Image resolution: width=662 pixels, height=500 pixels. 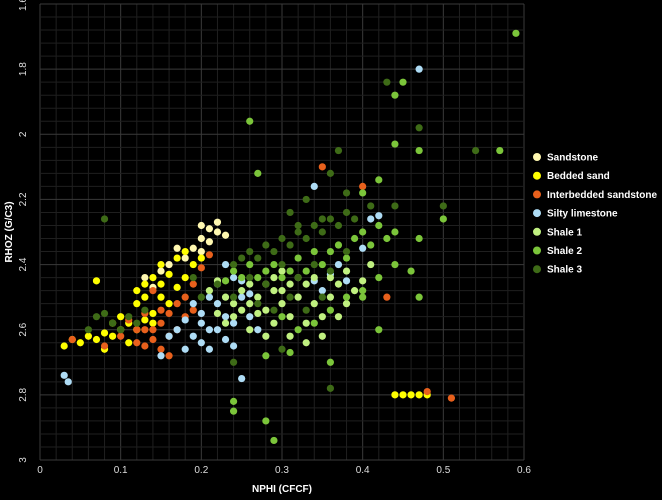 What do you see at coordinates (566, 158) in the screenshot?
I see `legend-item: Sandstone` at bounding box center [566, 158].